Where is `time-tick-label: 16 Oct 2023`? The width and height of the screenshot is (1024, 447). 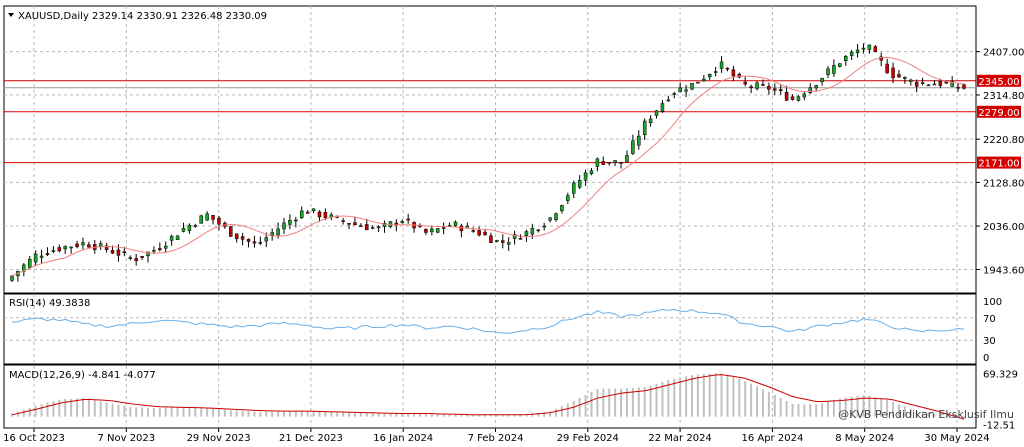
time-tick-label: 16 Oct 2023 is located at coordinates (34, 438).